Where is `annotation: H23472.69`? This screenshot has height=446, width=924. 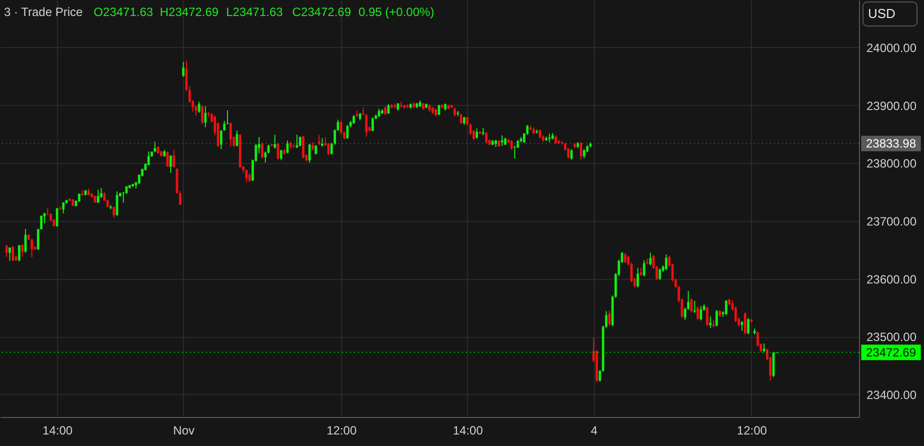
annotation: H23472.69 is located at coordinates (189, 12).